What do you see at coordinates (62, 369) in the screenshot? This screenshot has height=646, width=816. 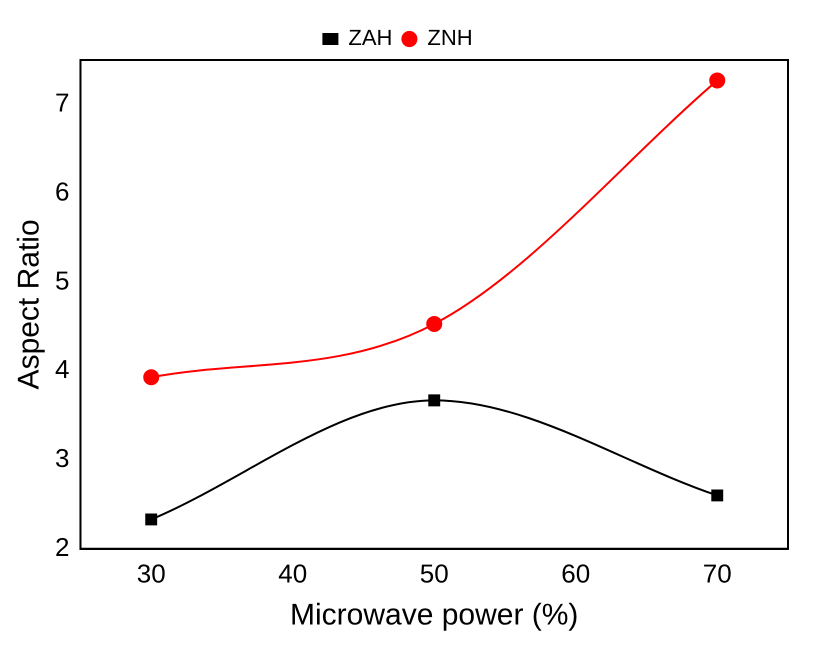 I see `y-tick-label: 4` at bounding box center [62, 369].